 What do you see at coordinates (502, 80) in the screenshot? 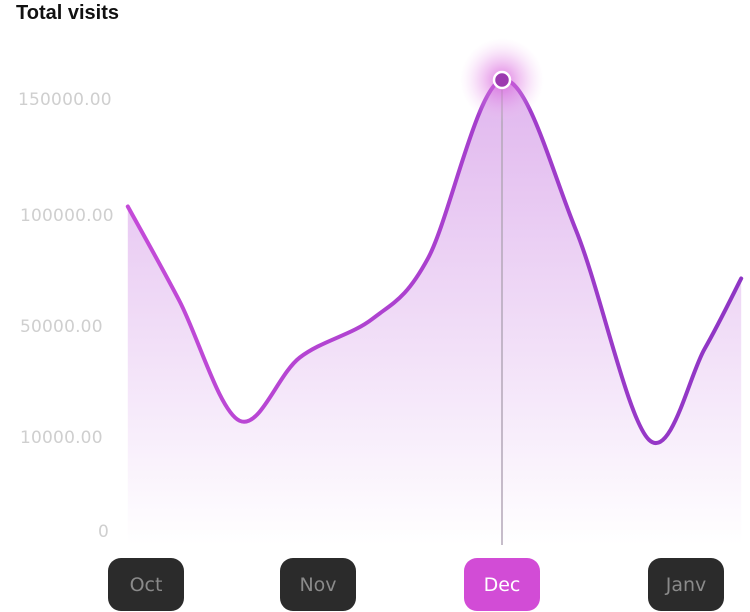
I see `highlight-point` at bounding box center [502, 80].